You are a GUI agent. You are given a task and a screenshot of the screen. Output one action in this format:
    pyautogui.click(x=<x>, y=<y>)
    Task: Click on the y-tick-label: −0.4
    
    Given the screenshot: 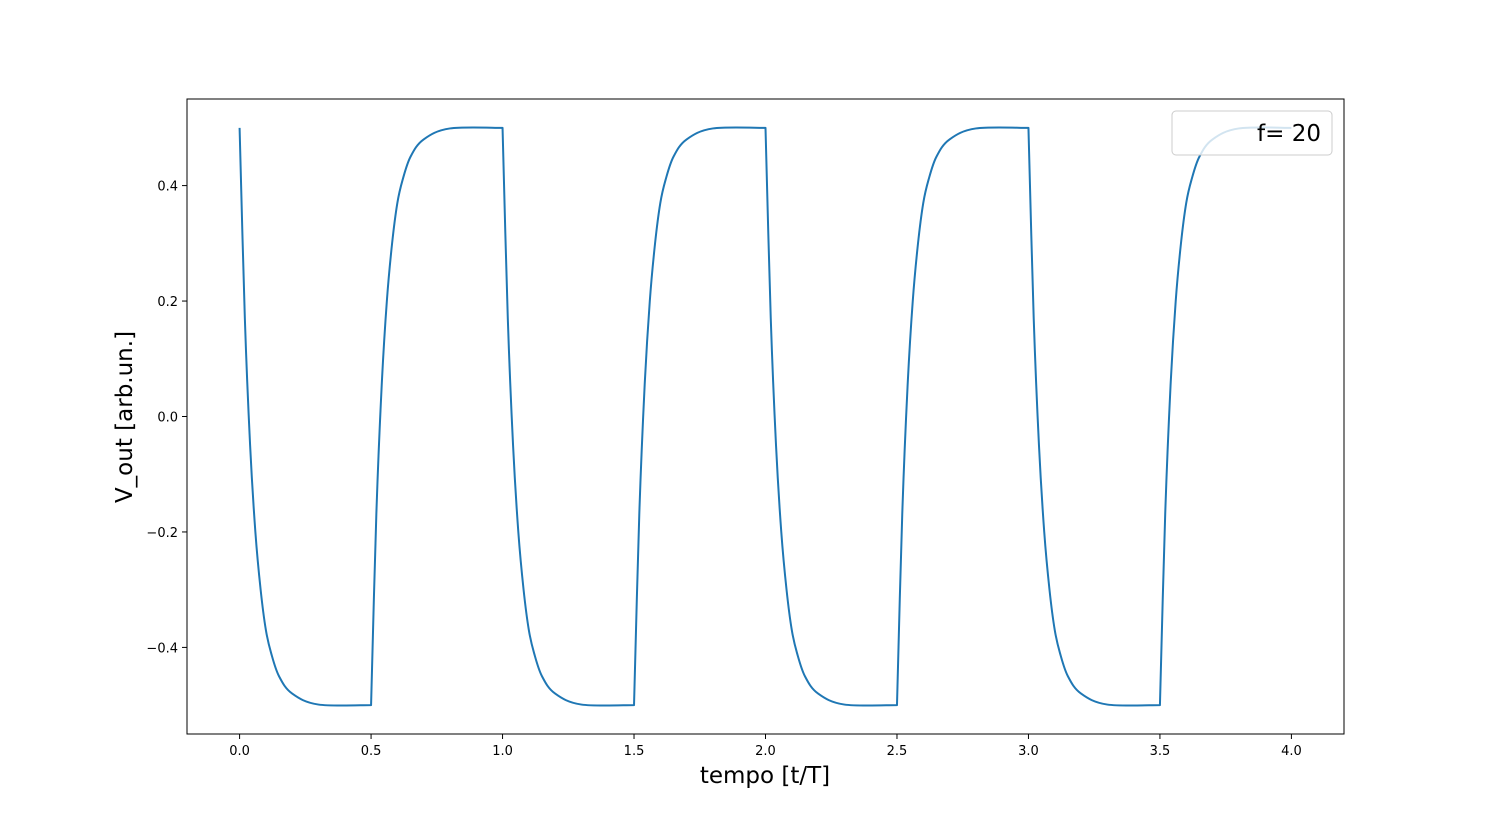 What is the action you would take?
    pyautogui.click(x=162, y=648)
    